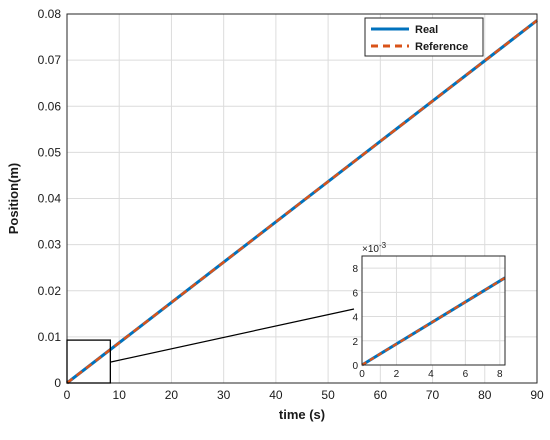 The width and height of the screenshot is (550, 440). Describe the element at coordinates (13, 199) in the screenshot. I see `y-axis-label: Position(m)` at that location.